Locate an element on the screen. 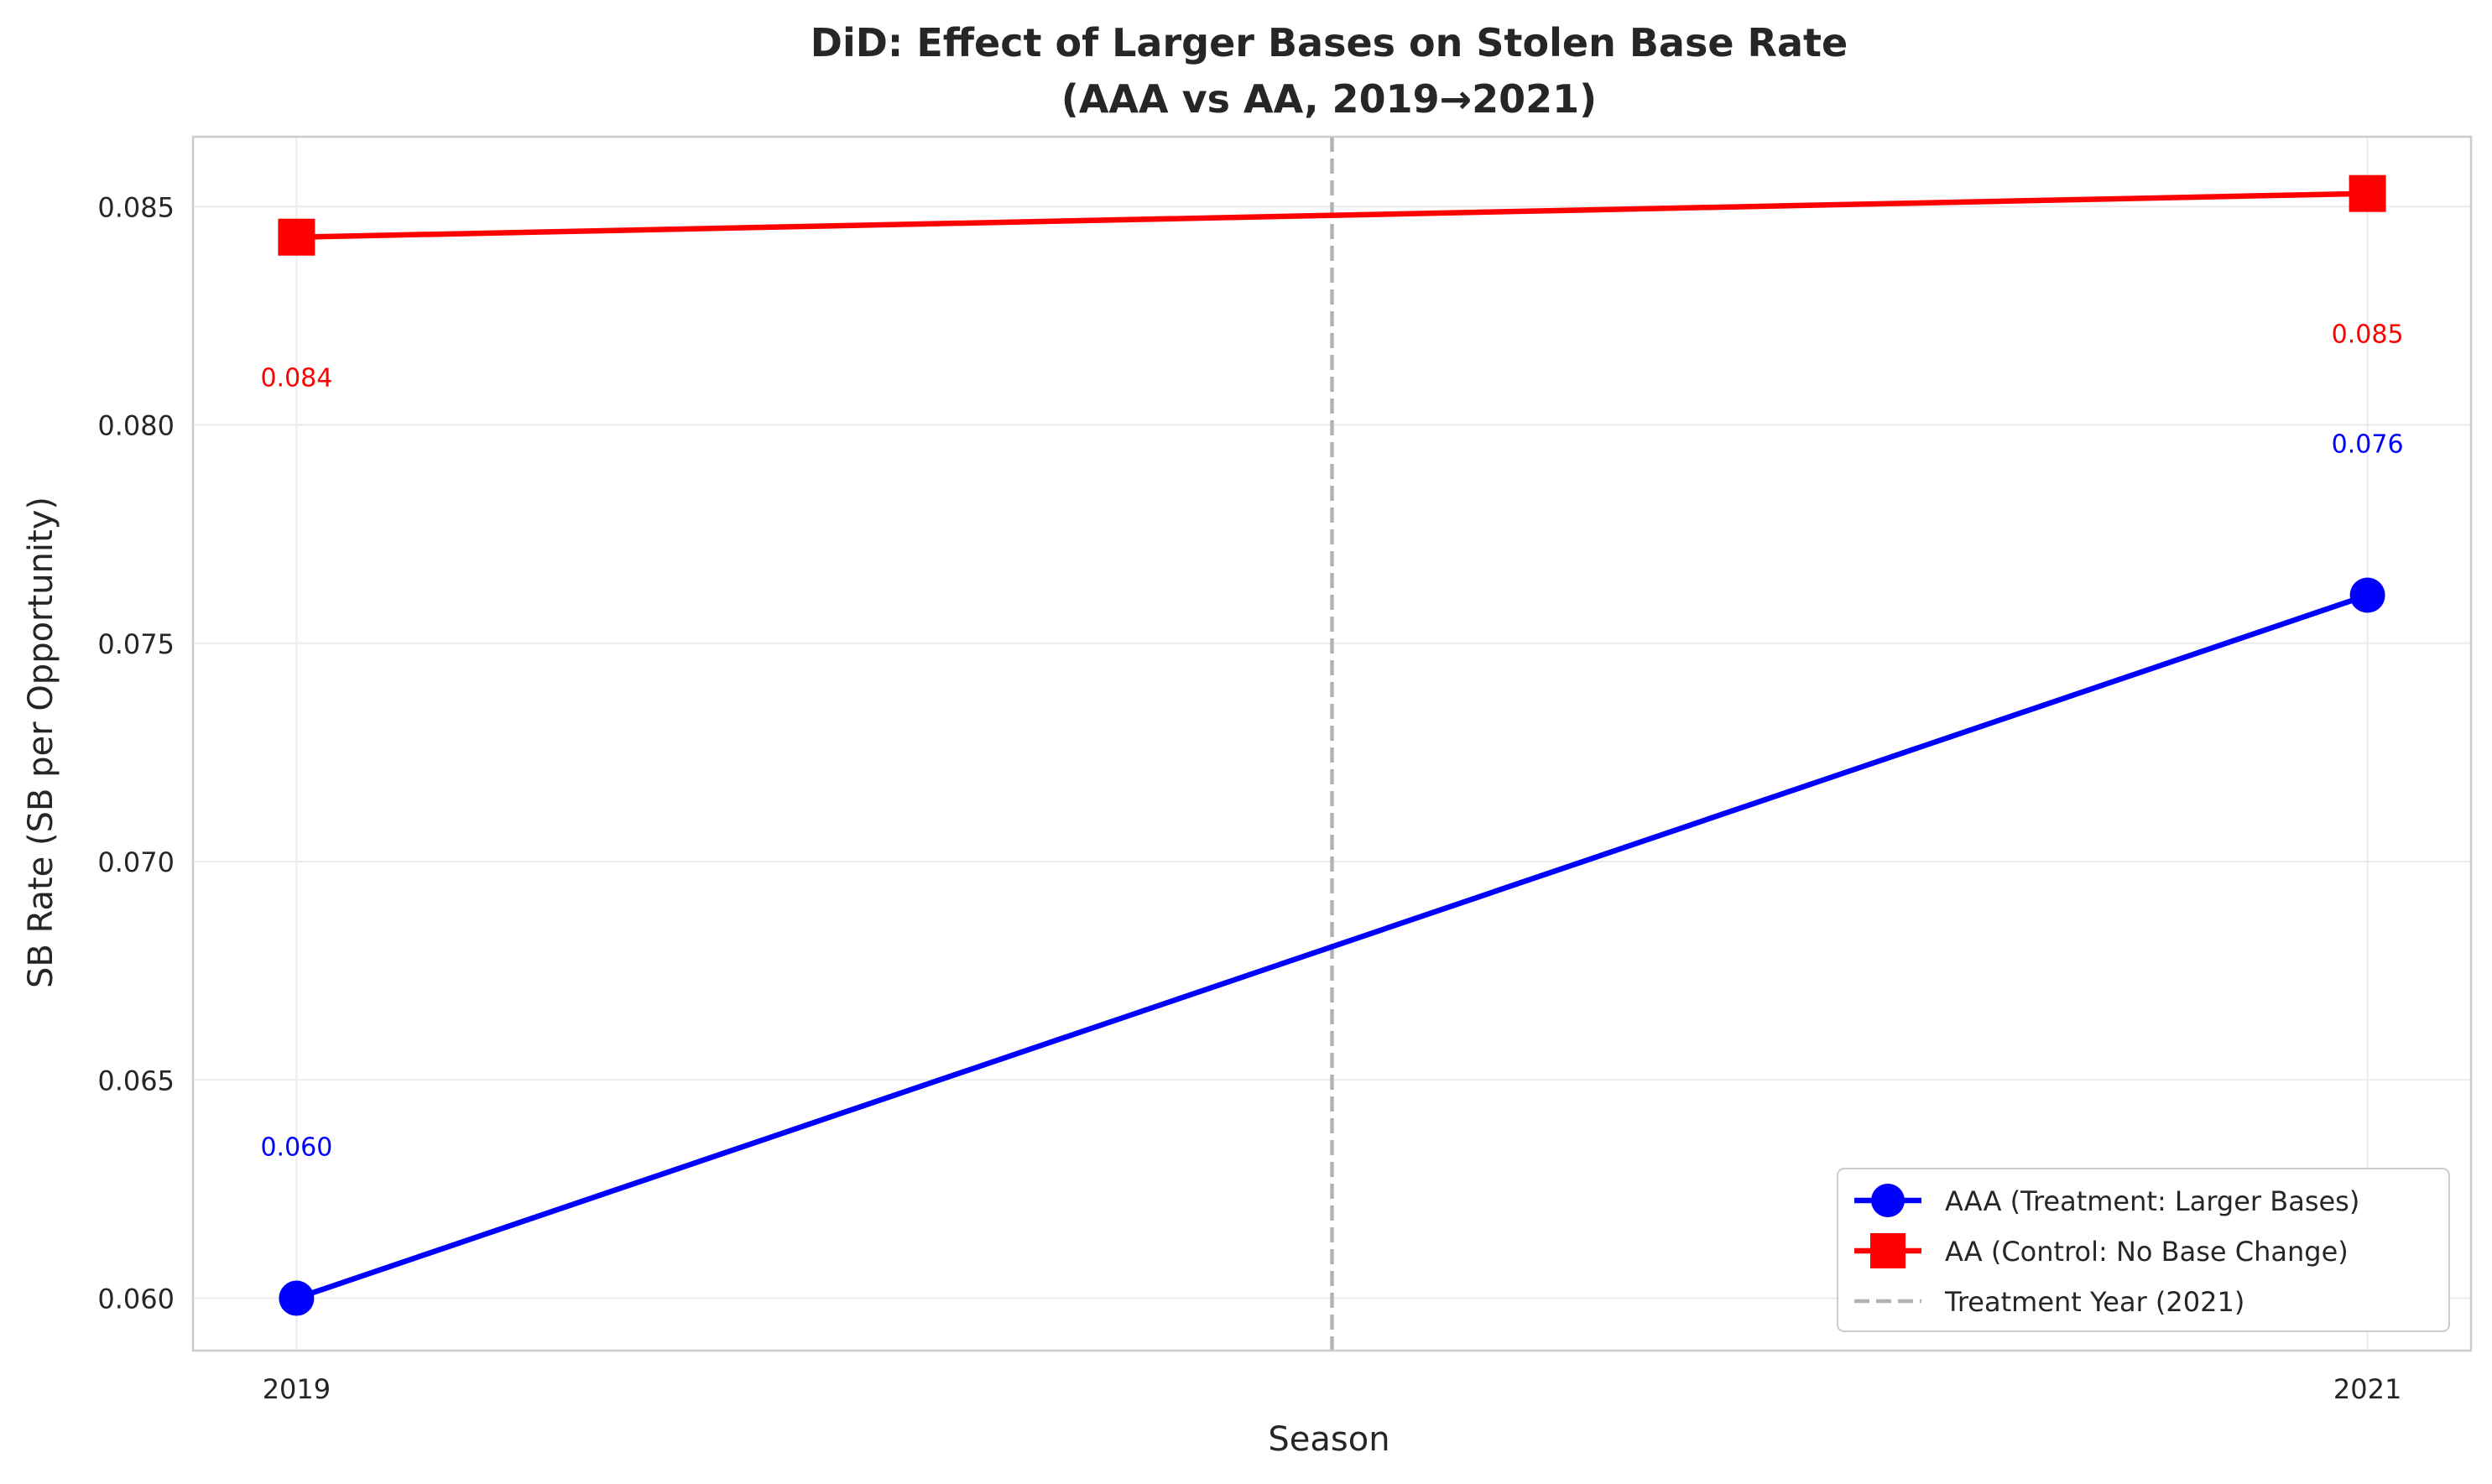 This screenshot has height=1484, width=2492. y-axis-label: SB Rate (SB per Opportunity) is located at coordinates (41, 742).